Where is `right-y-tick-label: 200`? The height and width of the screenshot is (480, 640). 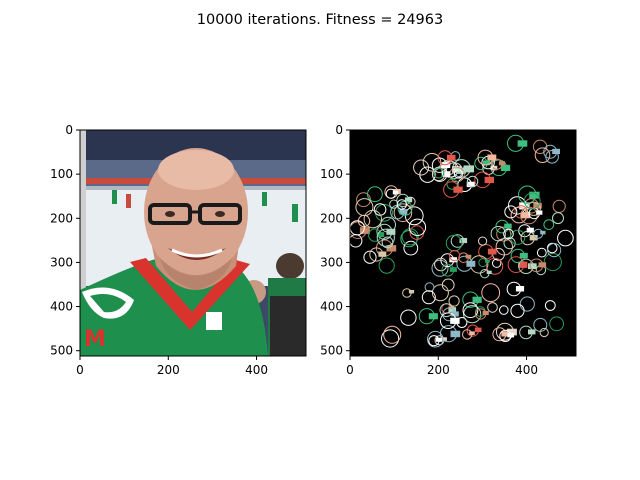
right-y-tick-label: 200 is located at coordinates (331, 218).